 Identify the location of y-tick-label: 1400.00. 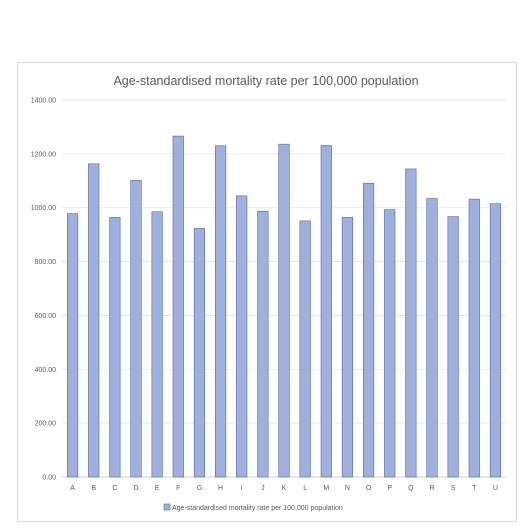
(43, 101).